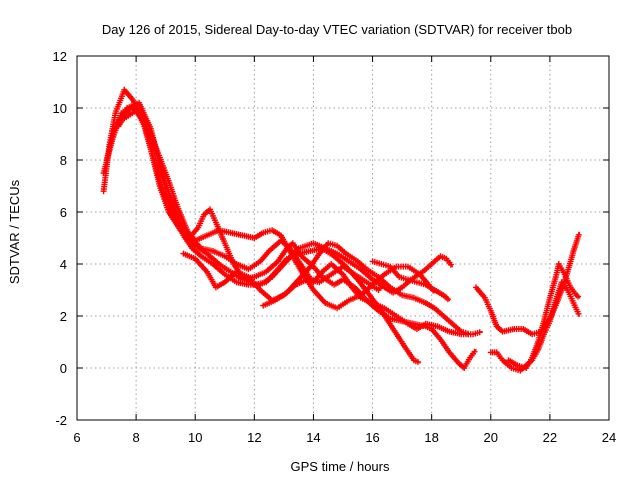 The image size is (640, 480). What do you see at coordinates (63, 316) in the screenshot?
I see `y-tick-label: 2` at bounding box center [63, 316].